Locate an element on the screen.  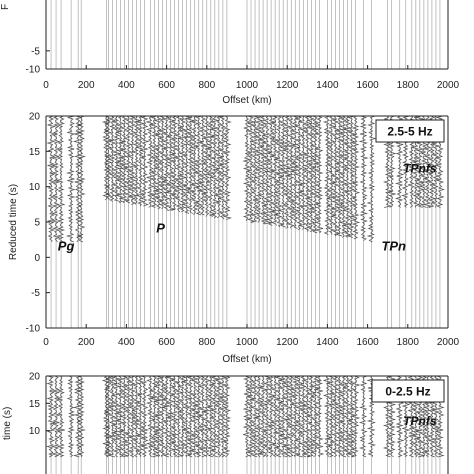
x-tick-label: 800 is located at coordinates (206, 85).